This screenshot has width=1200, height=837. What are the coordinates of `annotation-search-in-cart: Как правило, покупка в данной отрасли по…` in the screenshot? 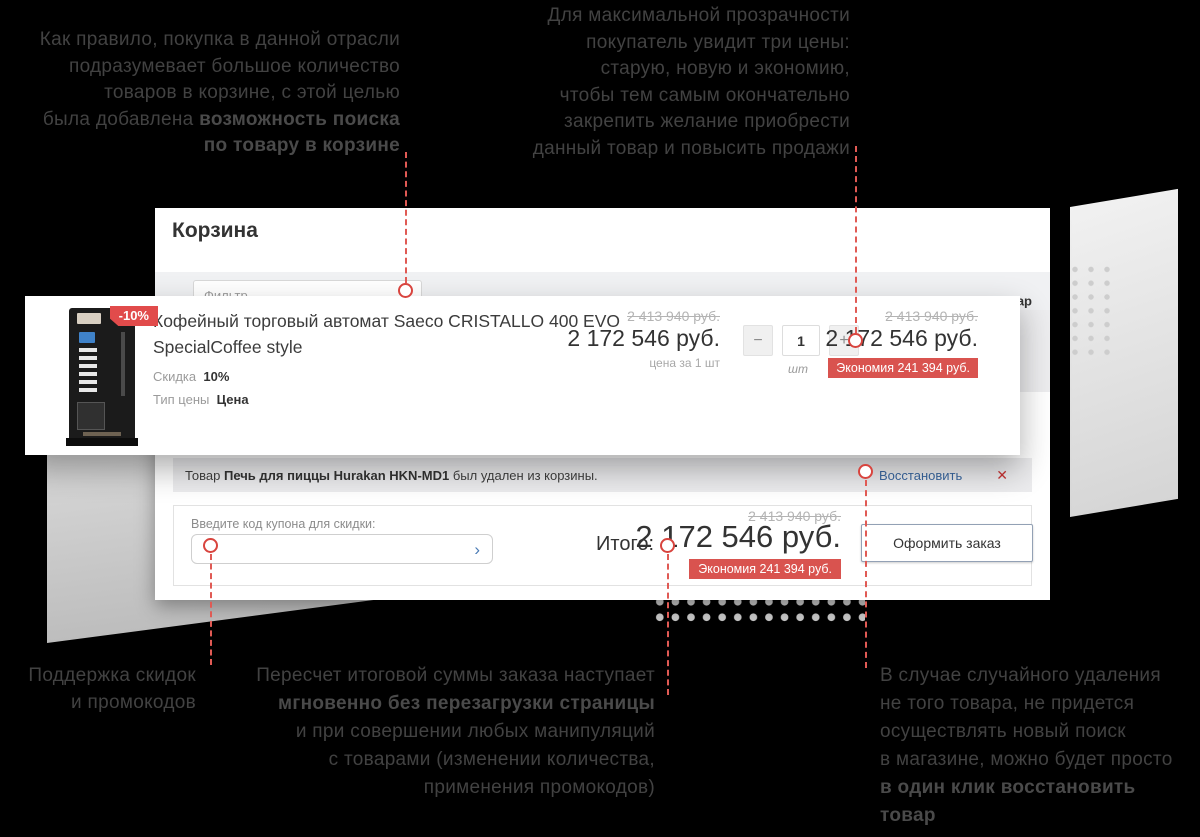 It's located at (219, 92).